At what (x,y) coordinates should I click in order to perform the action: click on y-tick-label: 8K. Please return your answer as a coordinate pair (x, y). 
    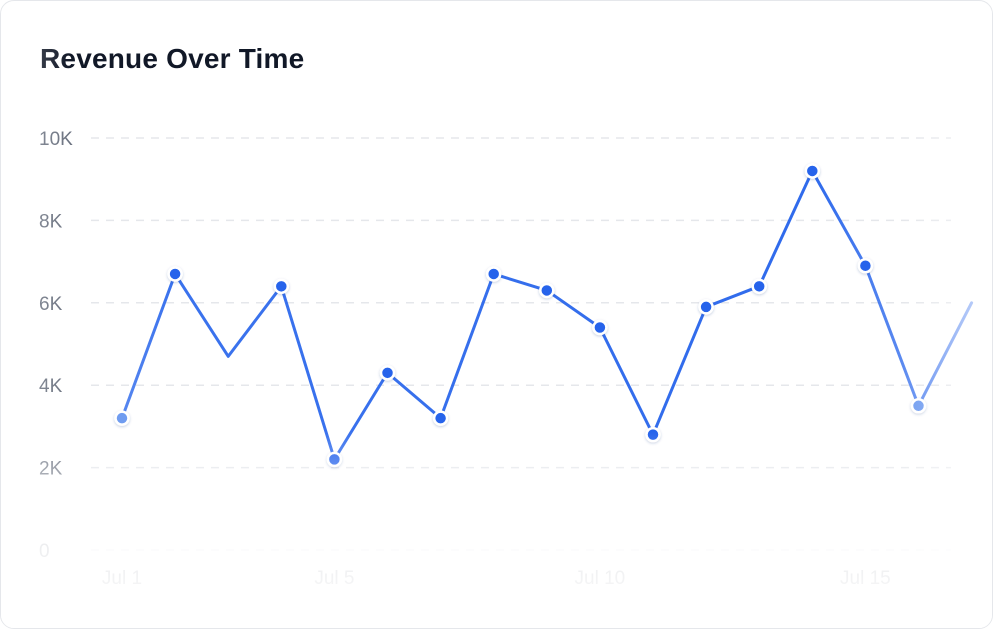
    Looking at the image, I should click on (51, 221).